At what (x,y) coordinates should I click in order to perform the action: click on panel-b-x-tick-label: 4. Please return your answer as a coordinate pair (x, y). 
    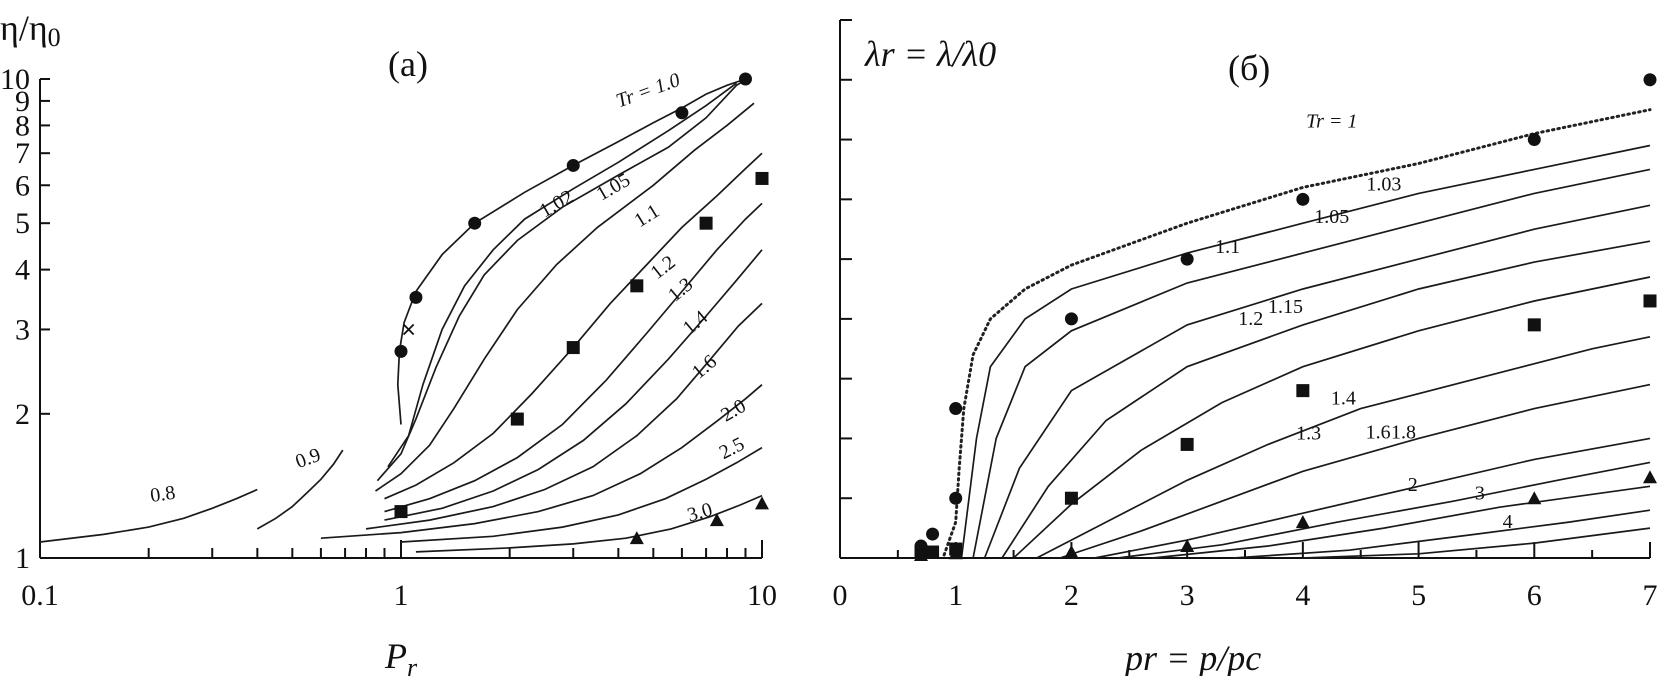
    Looking at the image, I should click on (1302, 595).